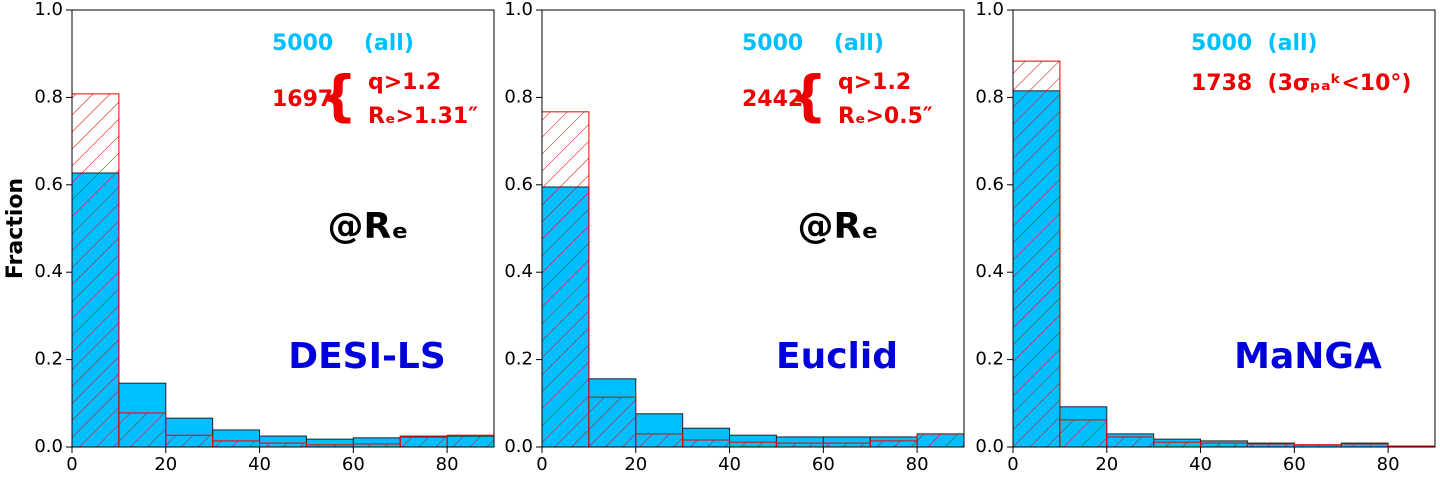 This screenshot has height=479, width=1440. Describe the element at coordinates (1301, 83) in the screenshot. I see `legend-subset: 1738 (3σₚₐᵏ<10°)` at that location.